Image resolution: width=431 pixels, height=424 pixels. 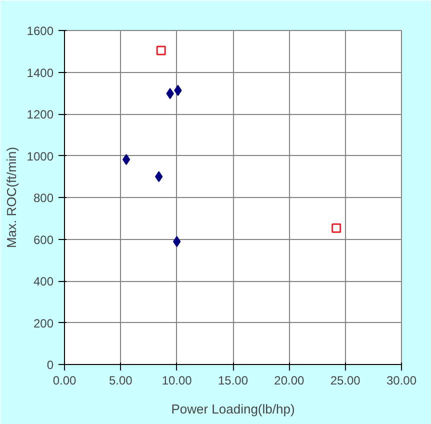 What do you see at coordinates (40, 156) in the screenshot?
I see `y-tick-label: 1000` at bounding box center [40, 156].